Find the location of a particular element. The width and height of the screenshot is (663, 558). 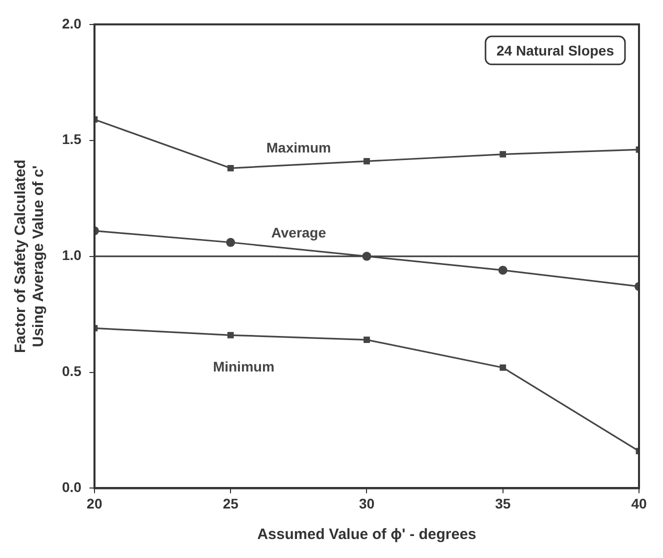

series-label: Average is located at coordinates (298, 232).